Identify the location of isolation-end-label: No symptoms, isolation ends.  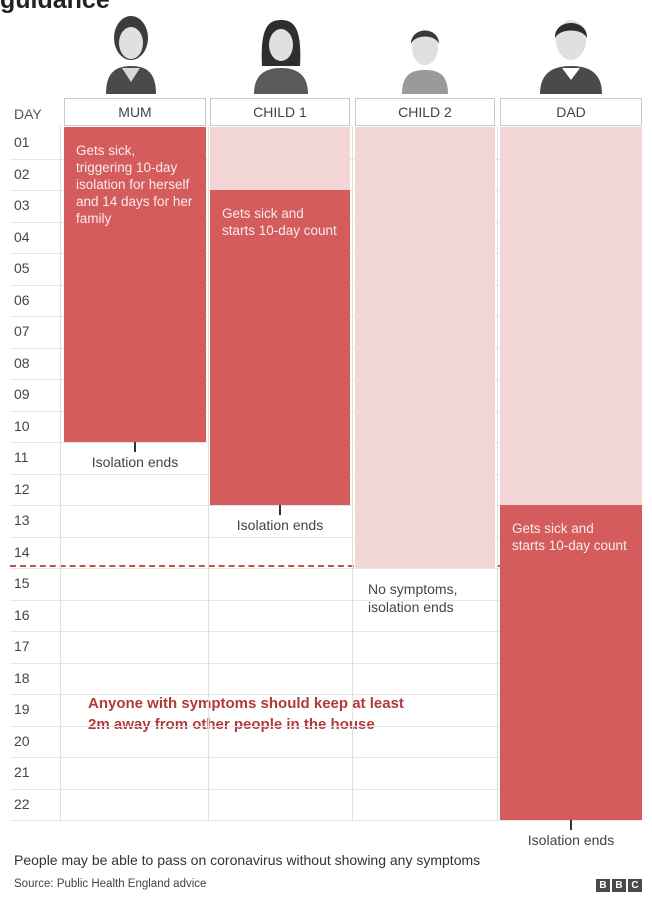
(413, 598).